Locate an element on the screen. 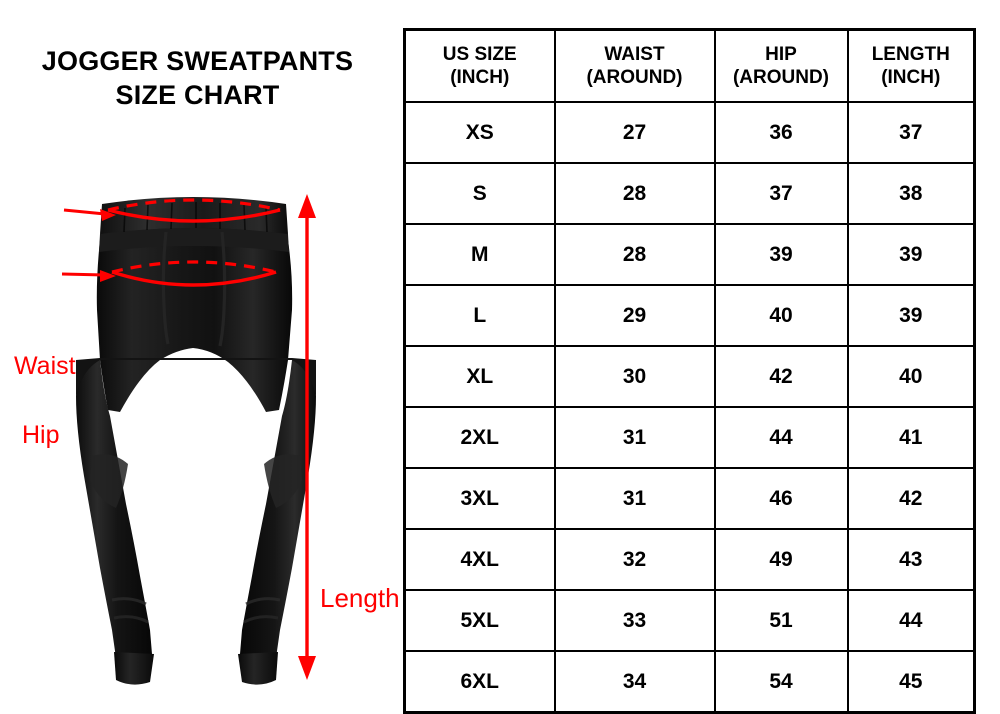 Image resolution: width=1000 pixels, height=714 pixels. column-header-us-size-line-1: US SIZE is located at coordinates (479, 54).